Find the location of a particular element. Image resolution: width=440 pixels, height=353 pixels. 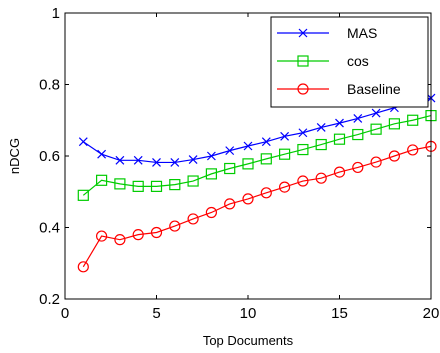

legend: MAS cos Baseline is located at coordinates (349, 62).